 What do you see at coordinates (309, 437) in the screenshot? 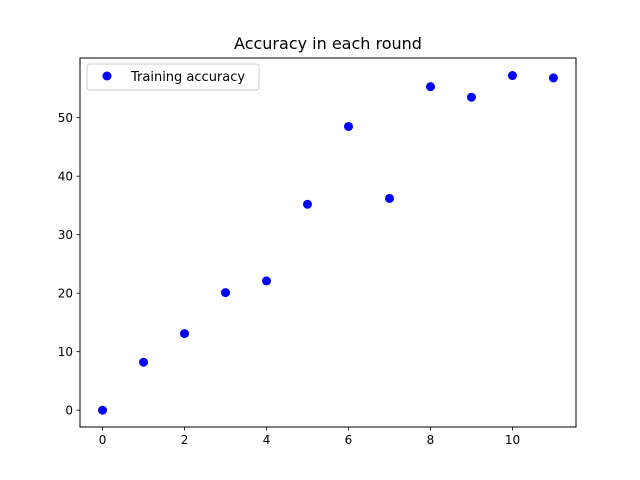
I see `x-axis: 0 2 4 6 8 10` at bounding box center [309, 437].